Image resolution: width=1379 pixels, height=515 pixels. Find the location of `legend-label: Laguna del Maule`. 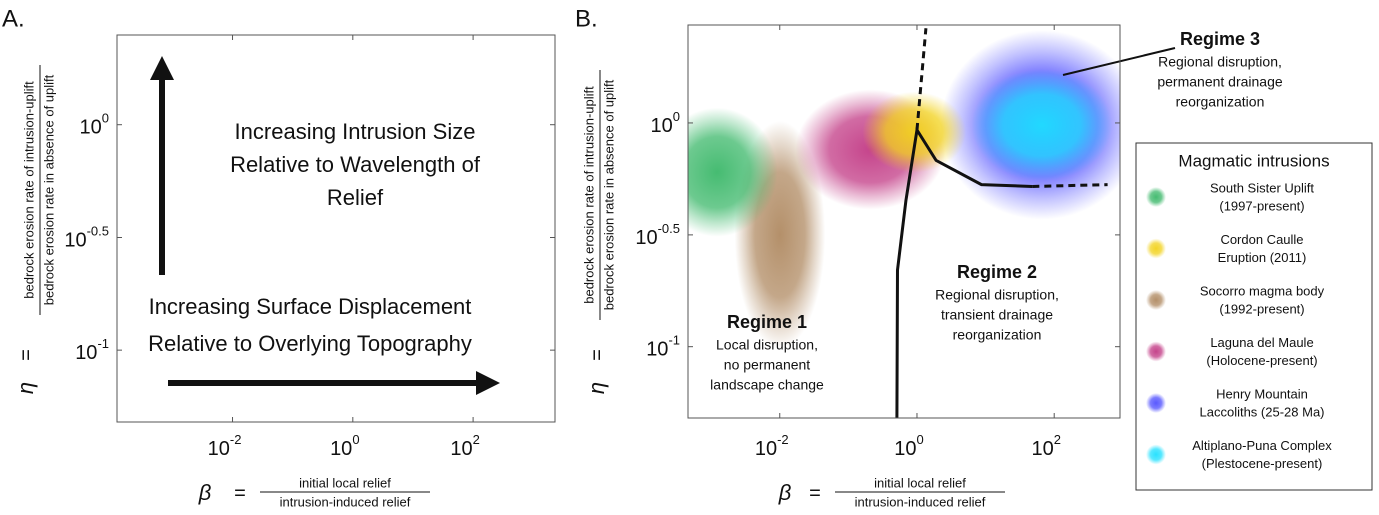

legend-label: Laguna del Maule is located at coordinates (1261, 342).